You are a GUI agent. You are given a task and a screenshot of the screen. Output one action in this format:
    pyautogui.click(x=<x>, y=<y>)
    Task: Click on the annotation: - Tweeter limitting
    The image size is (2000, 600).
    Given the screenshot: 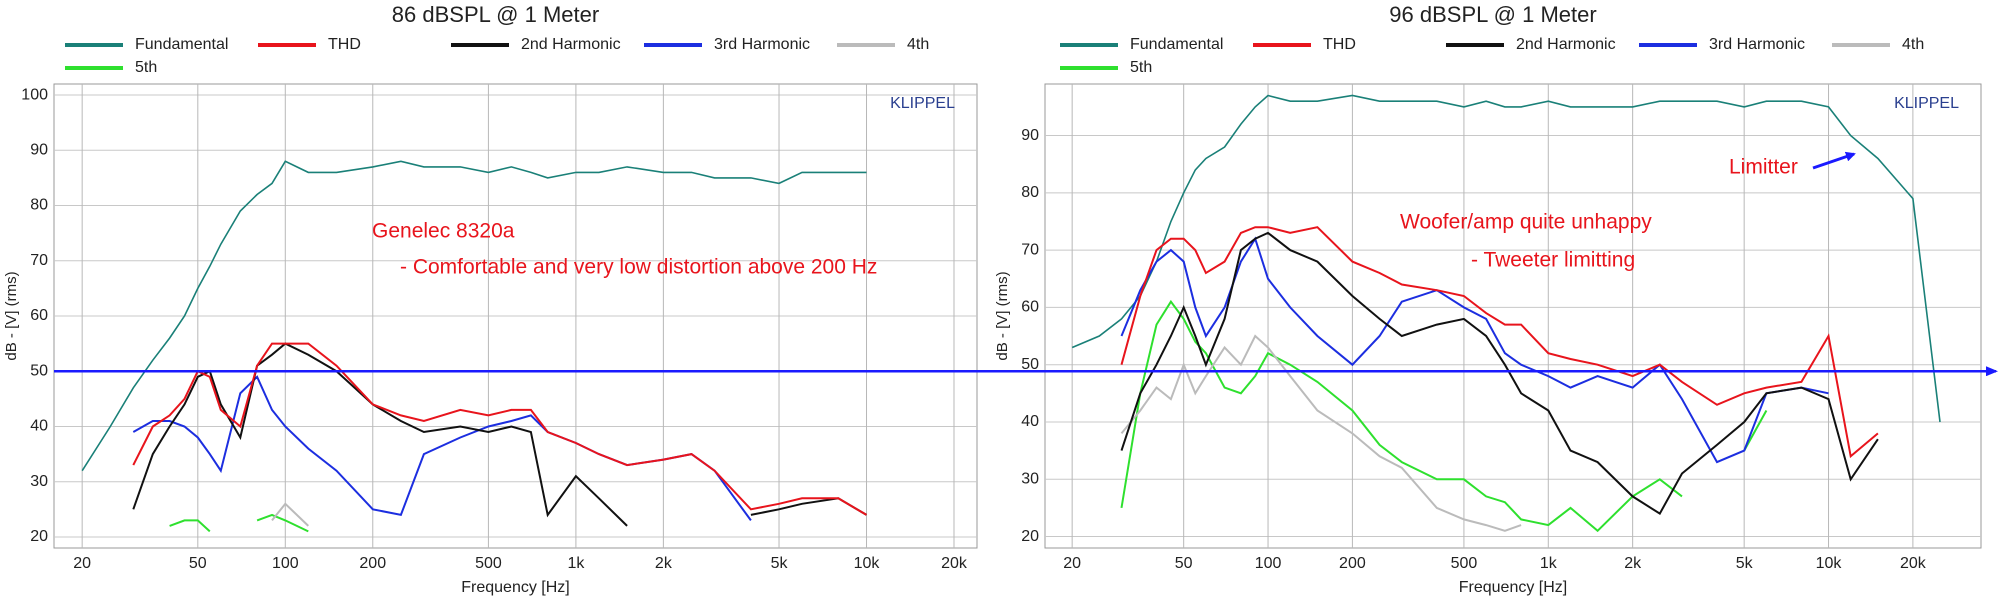 What is the action you would take?
    pyautogui.click(x=1553, y=260)
    